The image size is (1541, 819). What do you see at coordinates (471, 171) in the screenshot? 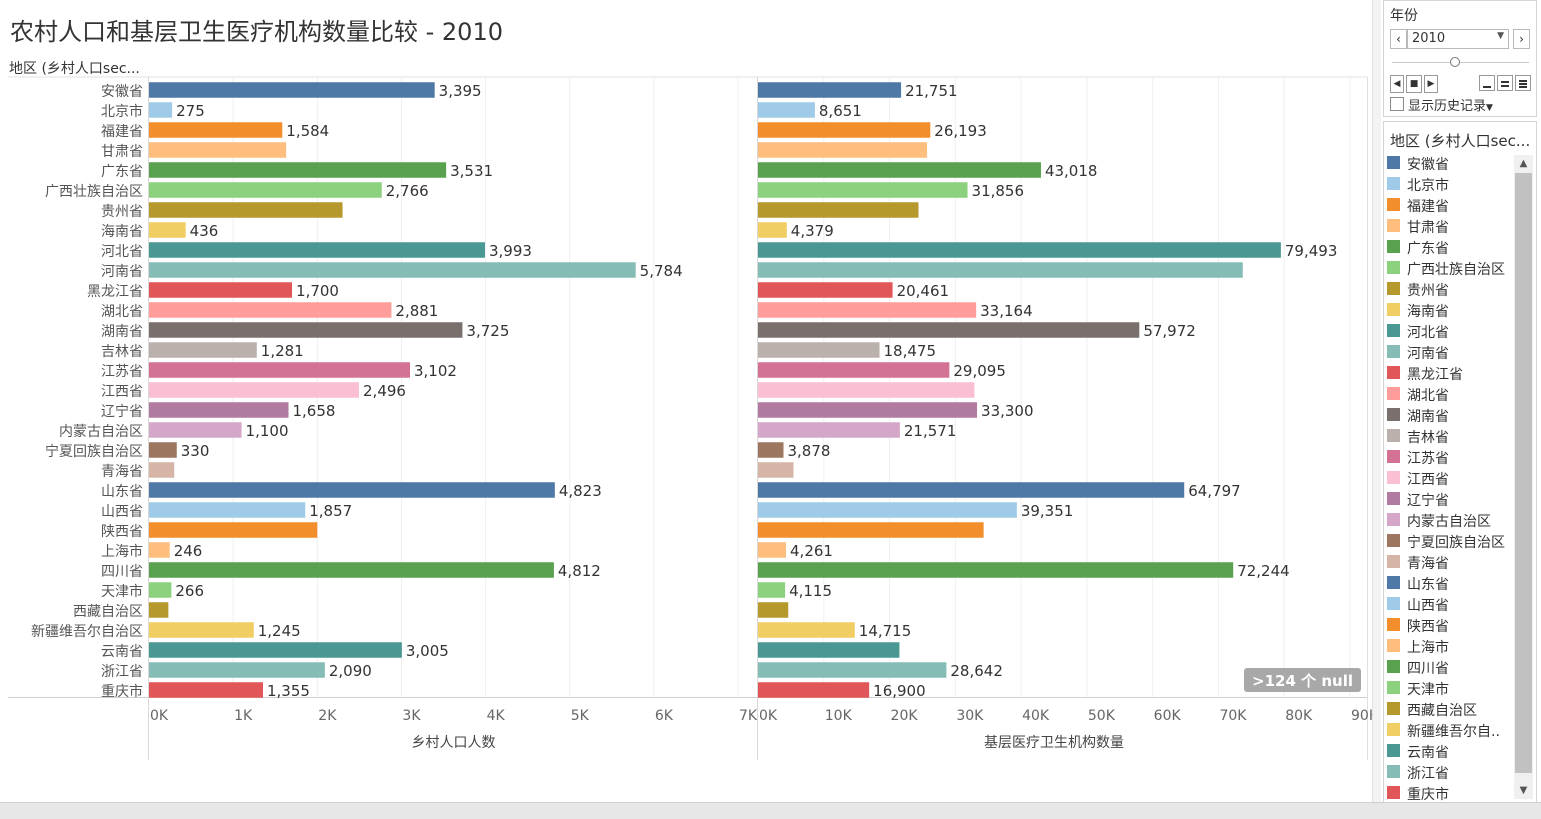
I see `data-label: 3,531` at bounding box center [471, 171].